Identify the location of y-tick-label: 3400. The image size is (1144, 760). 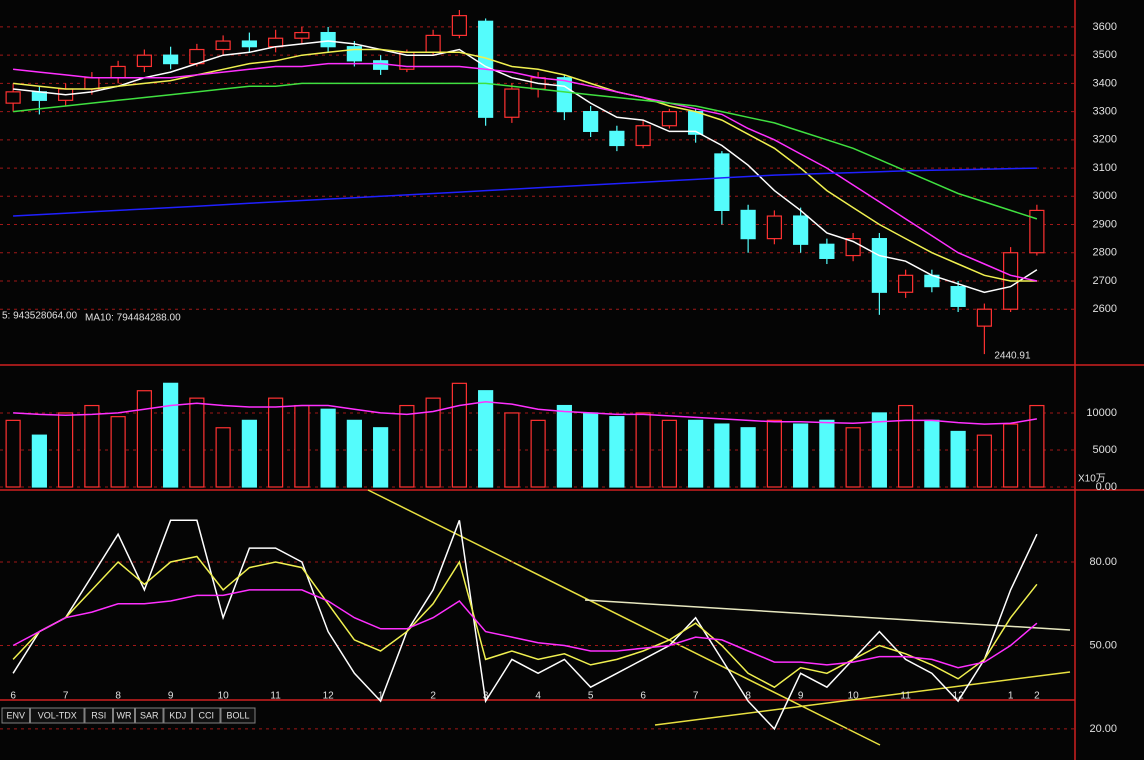
(1105, 83).